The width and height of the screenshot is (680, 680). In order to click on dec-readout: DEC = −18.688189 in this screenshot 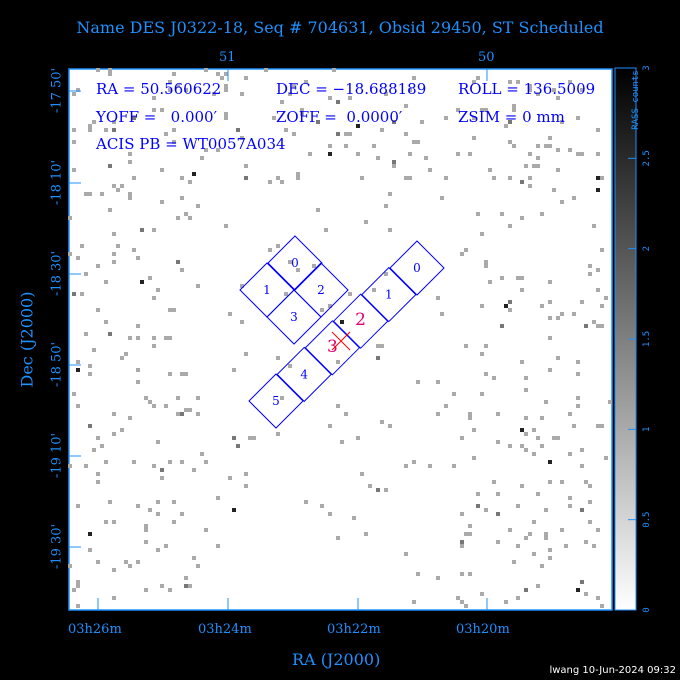, I will do `click(351, 89)`.